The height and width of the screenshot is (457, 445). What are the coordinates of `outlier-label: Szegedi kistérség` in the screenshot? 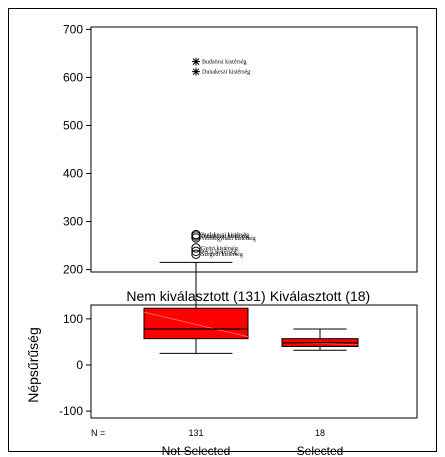 It's located at (222, 255).